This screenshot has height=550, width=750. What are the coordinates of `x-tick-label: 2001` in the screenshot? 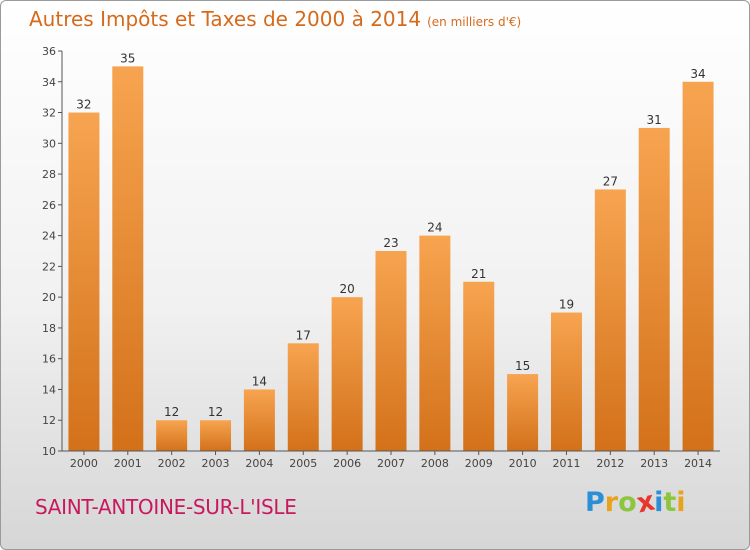 It's located at (128, 463).